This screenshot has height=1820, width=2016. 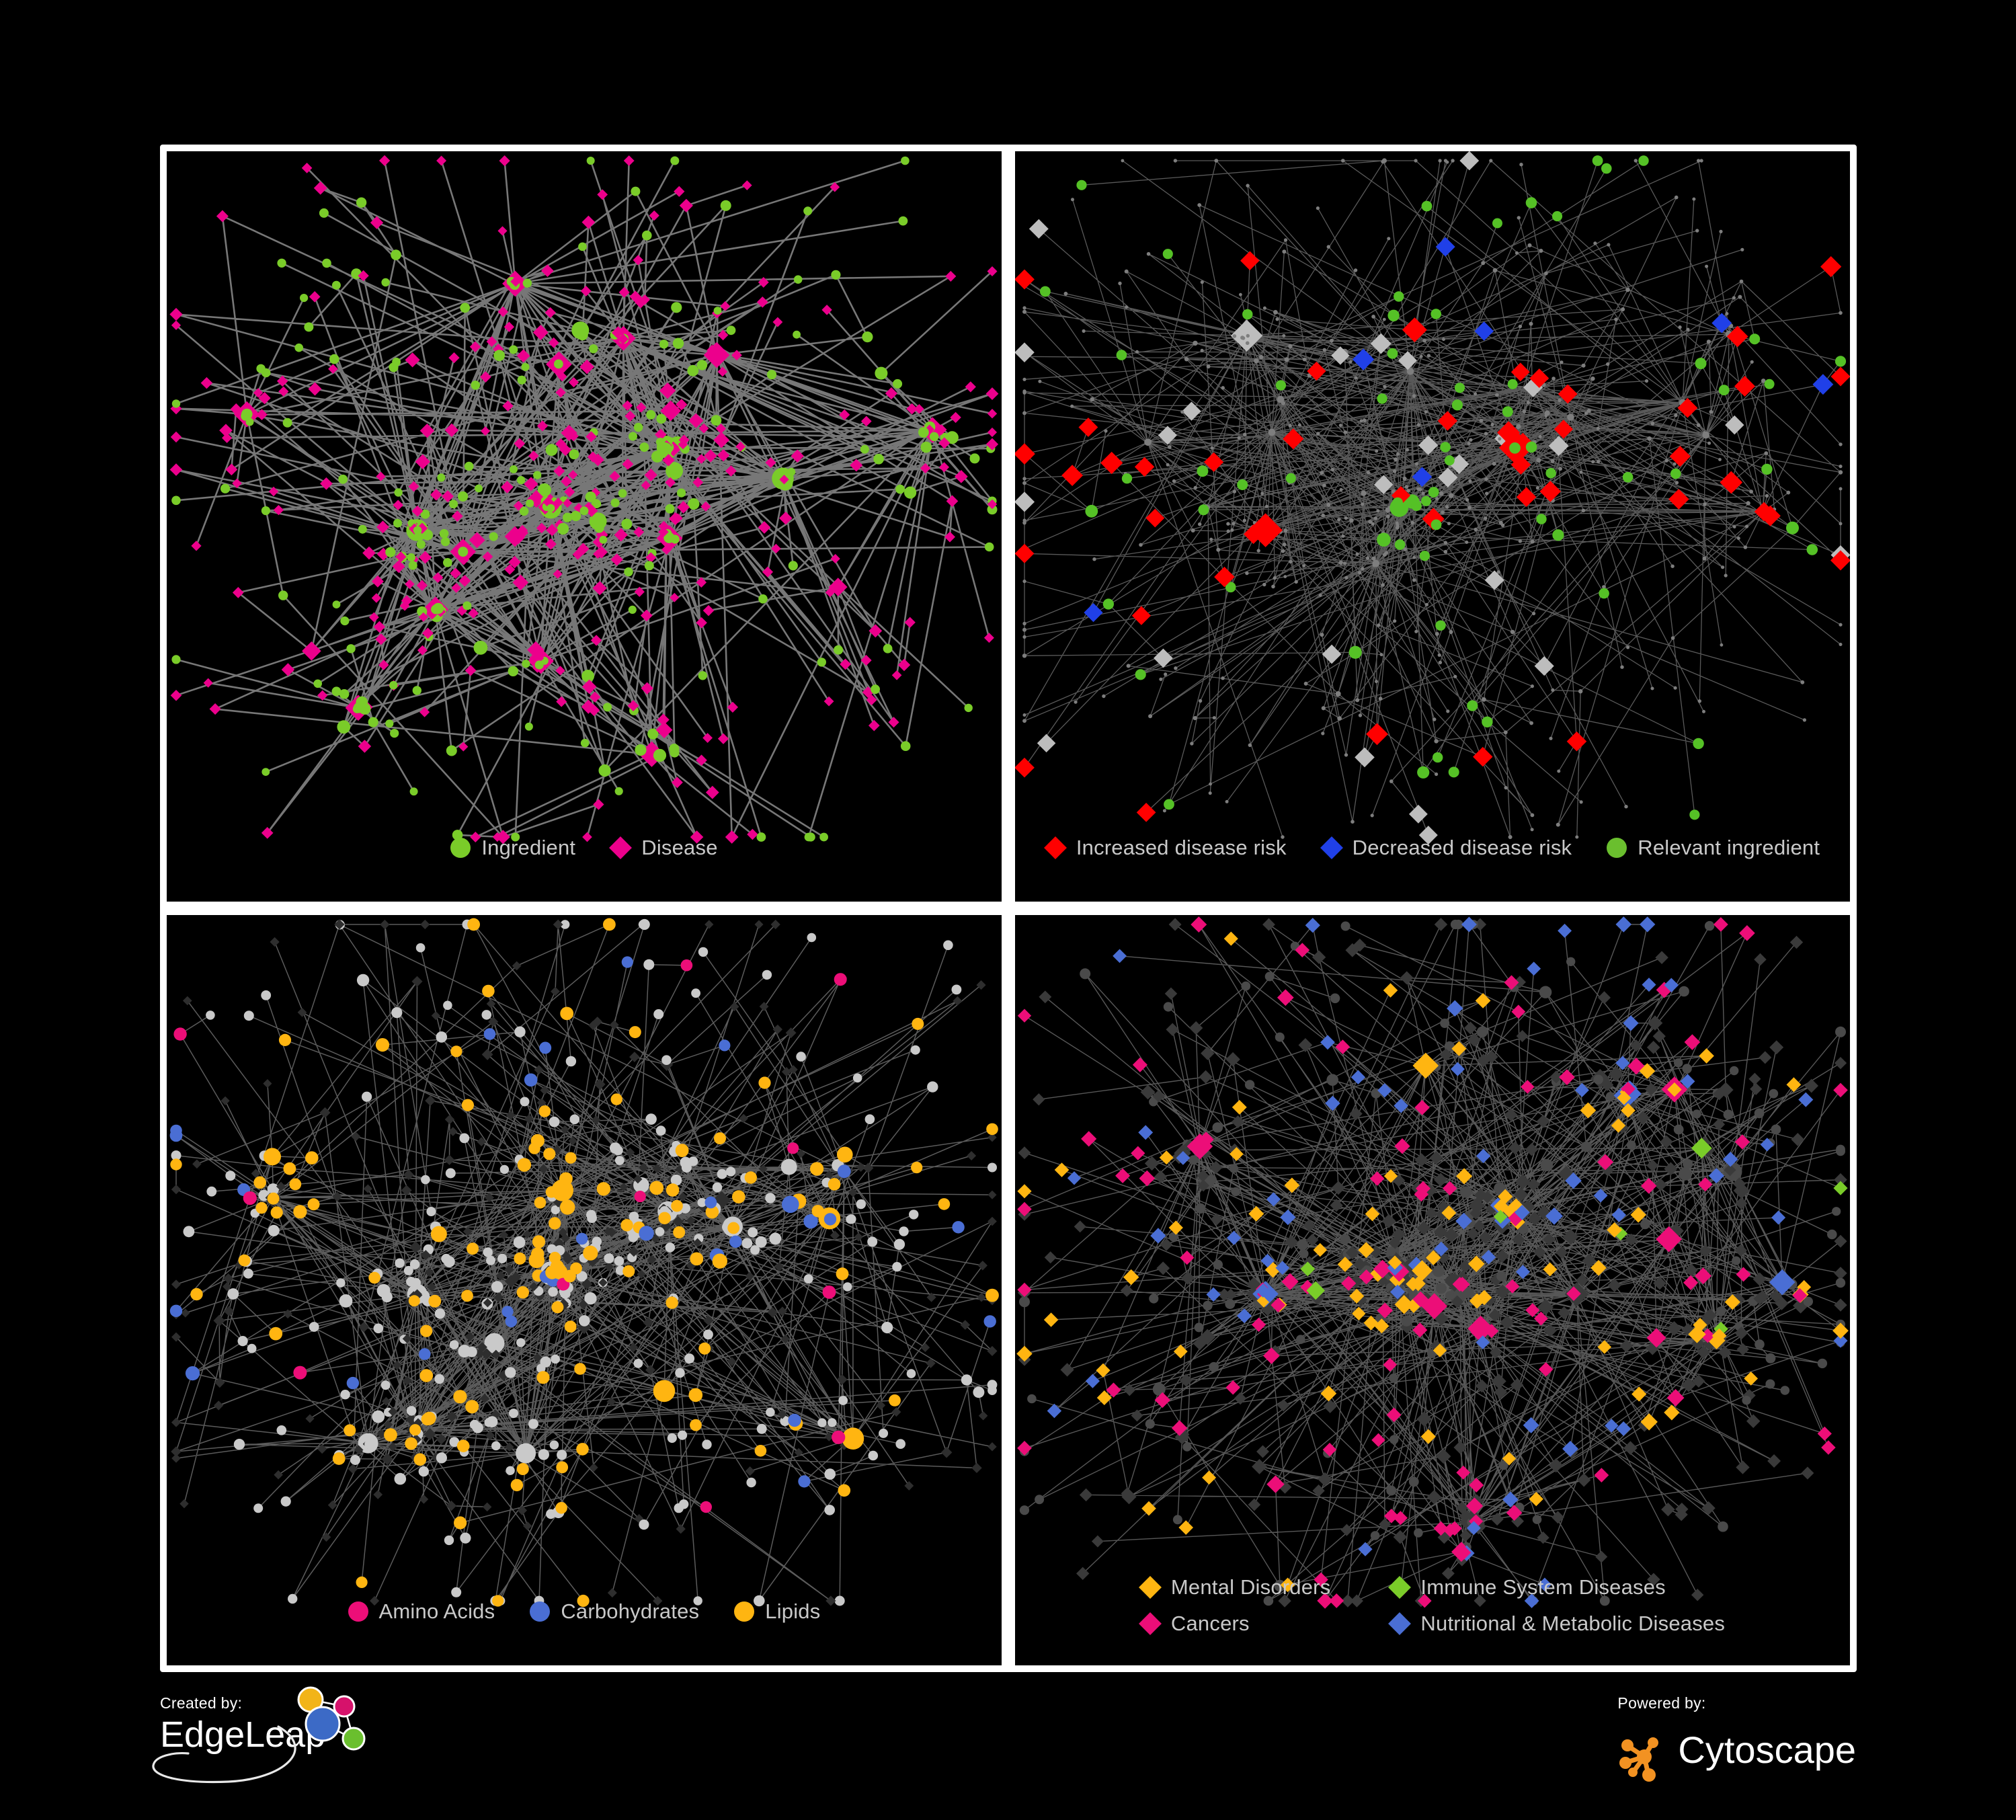 What do you see at coordinates (1661, 1703) in the screenshot?
I see `powered-by-label: Powered by:` at bounding box center [1661, 1703].